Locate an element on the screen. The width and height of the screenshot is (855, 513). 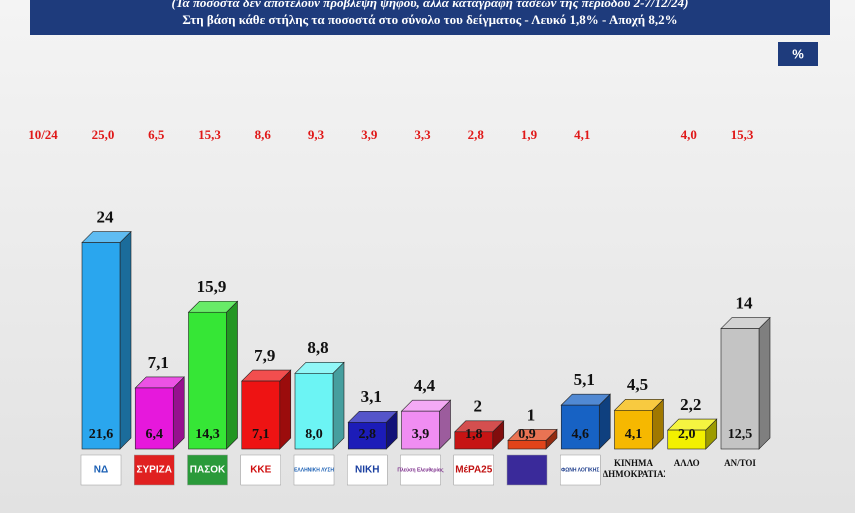
value-label: 4,5 is located at coordinates (637, 384).